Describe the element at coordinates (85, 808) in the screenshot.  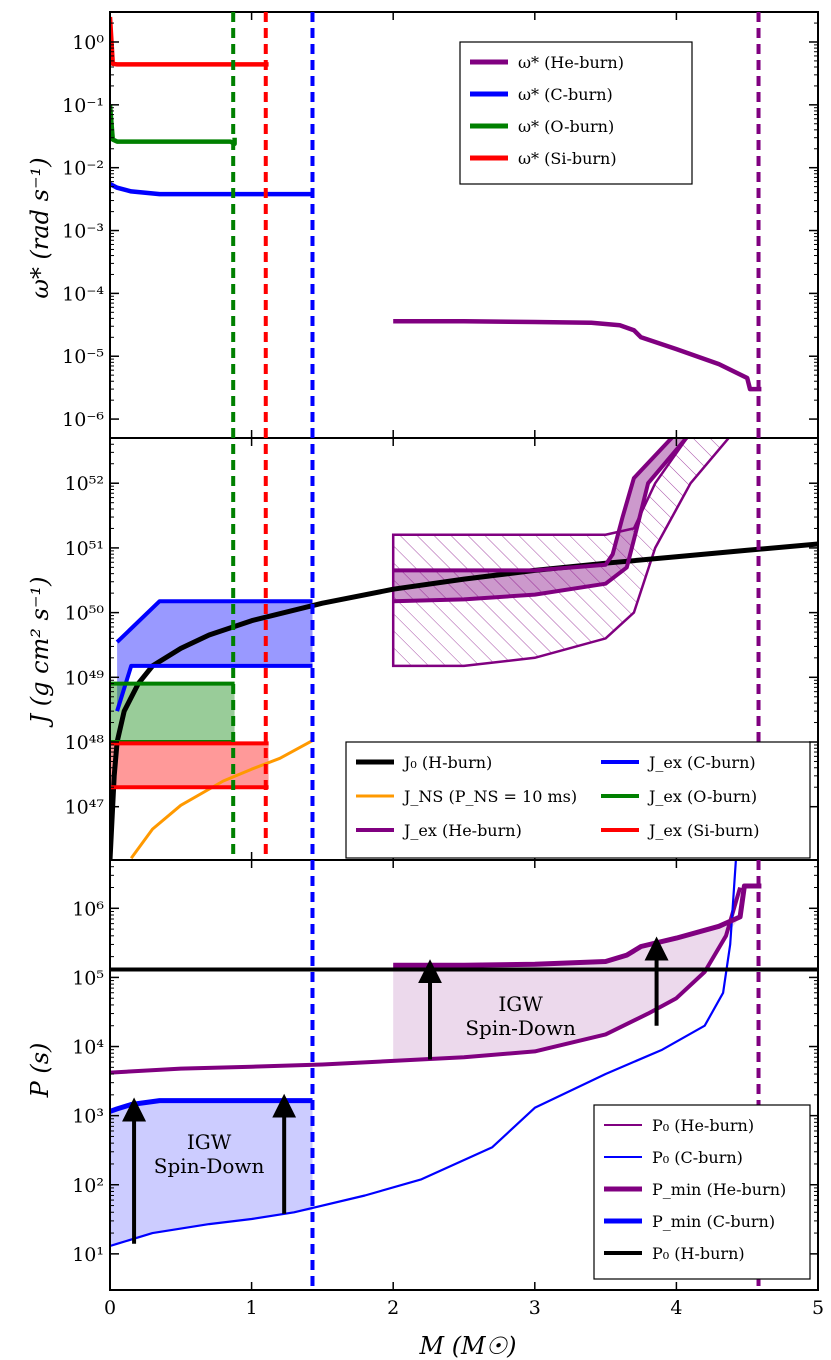
I see `middle-ytick-label: 10⁴⁷` at that location.